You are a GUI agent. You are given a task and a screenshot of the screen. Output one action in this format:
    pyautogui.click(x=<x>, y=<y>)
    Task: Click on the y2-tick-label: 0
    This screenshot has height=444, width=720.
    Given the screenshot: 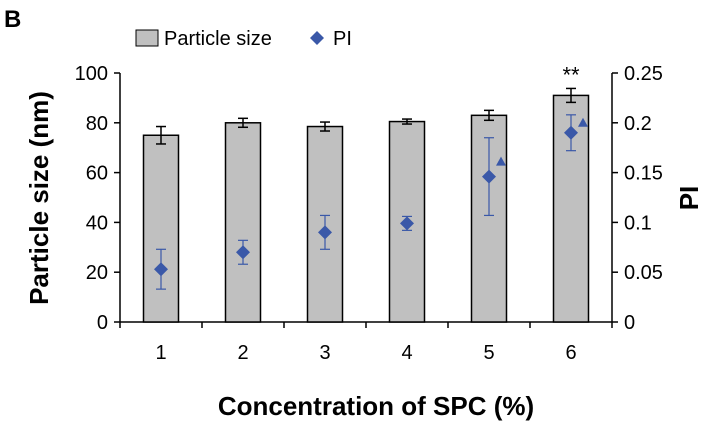 What is the action you would take?
    pyautogui.click(x=629, y=323)
    